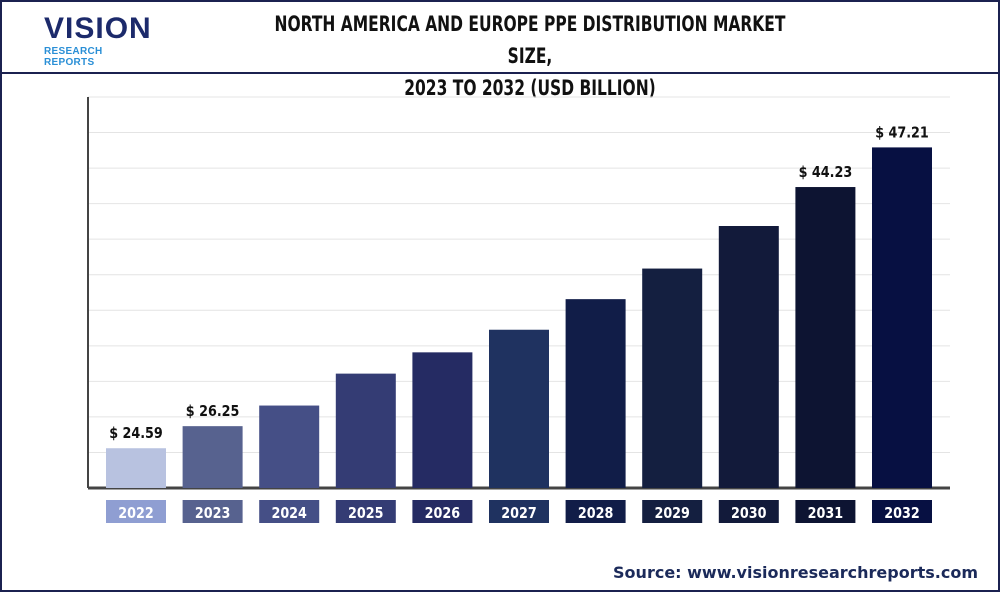  What do you see at coordinates (530, 88) in the screenshot?
I see `title-line-2: 2023 TO 2032 (USD BILLION)` at bounding box center [530, 88].